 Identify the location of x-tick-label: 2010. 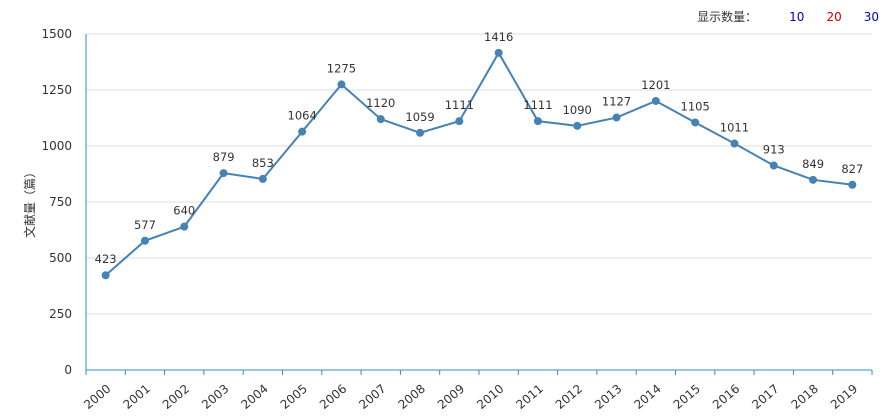
(490, 397).